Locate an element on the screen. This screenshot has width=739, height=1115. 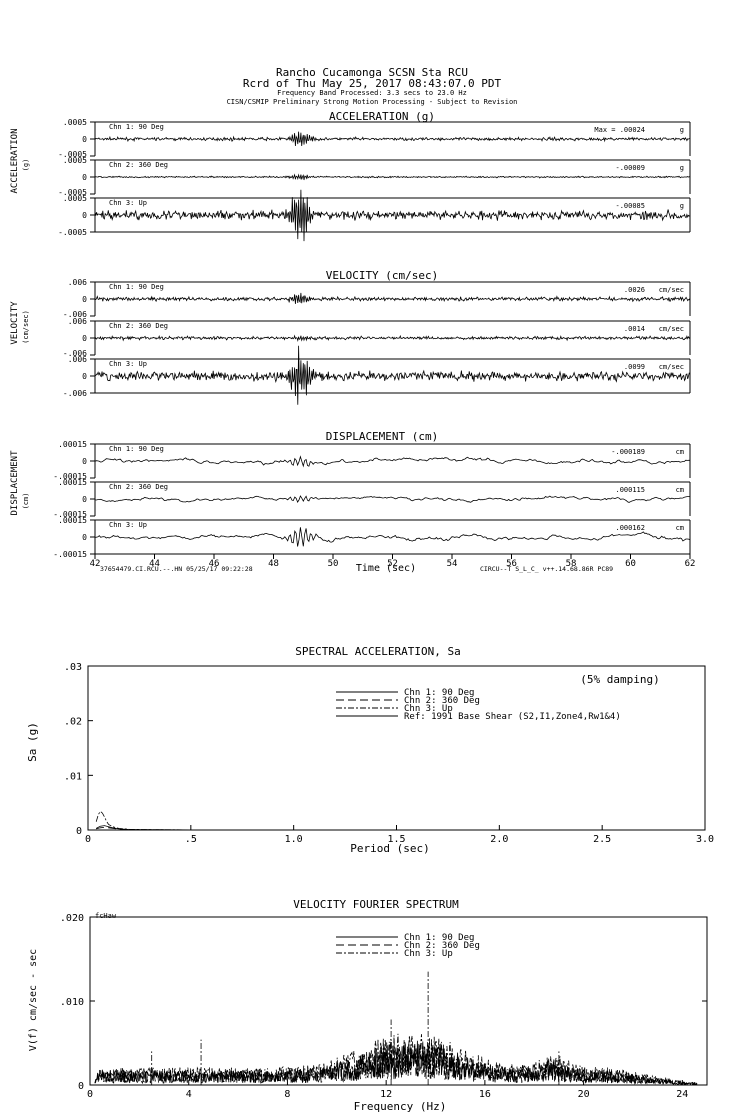
fourier-ylabel: V(f) cm/sec - sec is located at coordinates (33, 1000).